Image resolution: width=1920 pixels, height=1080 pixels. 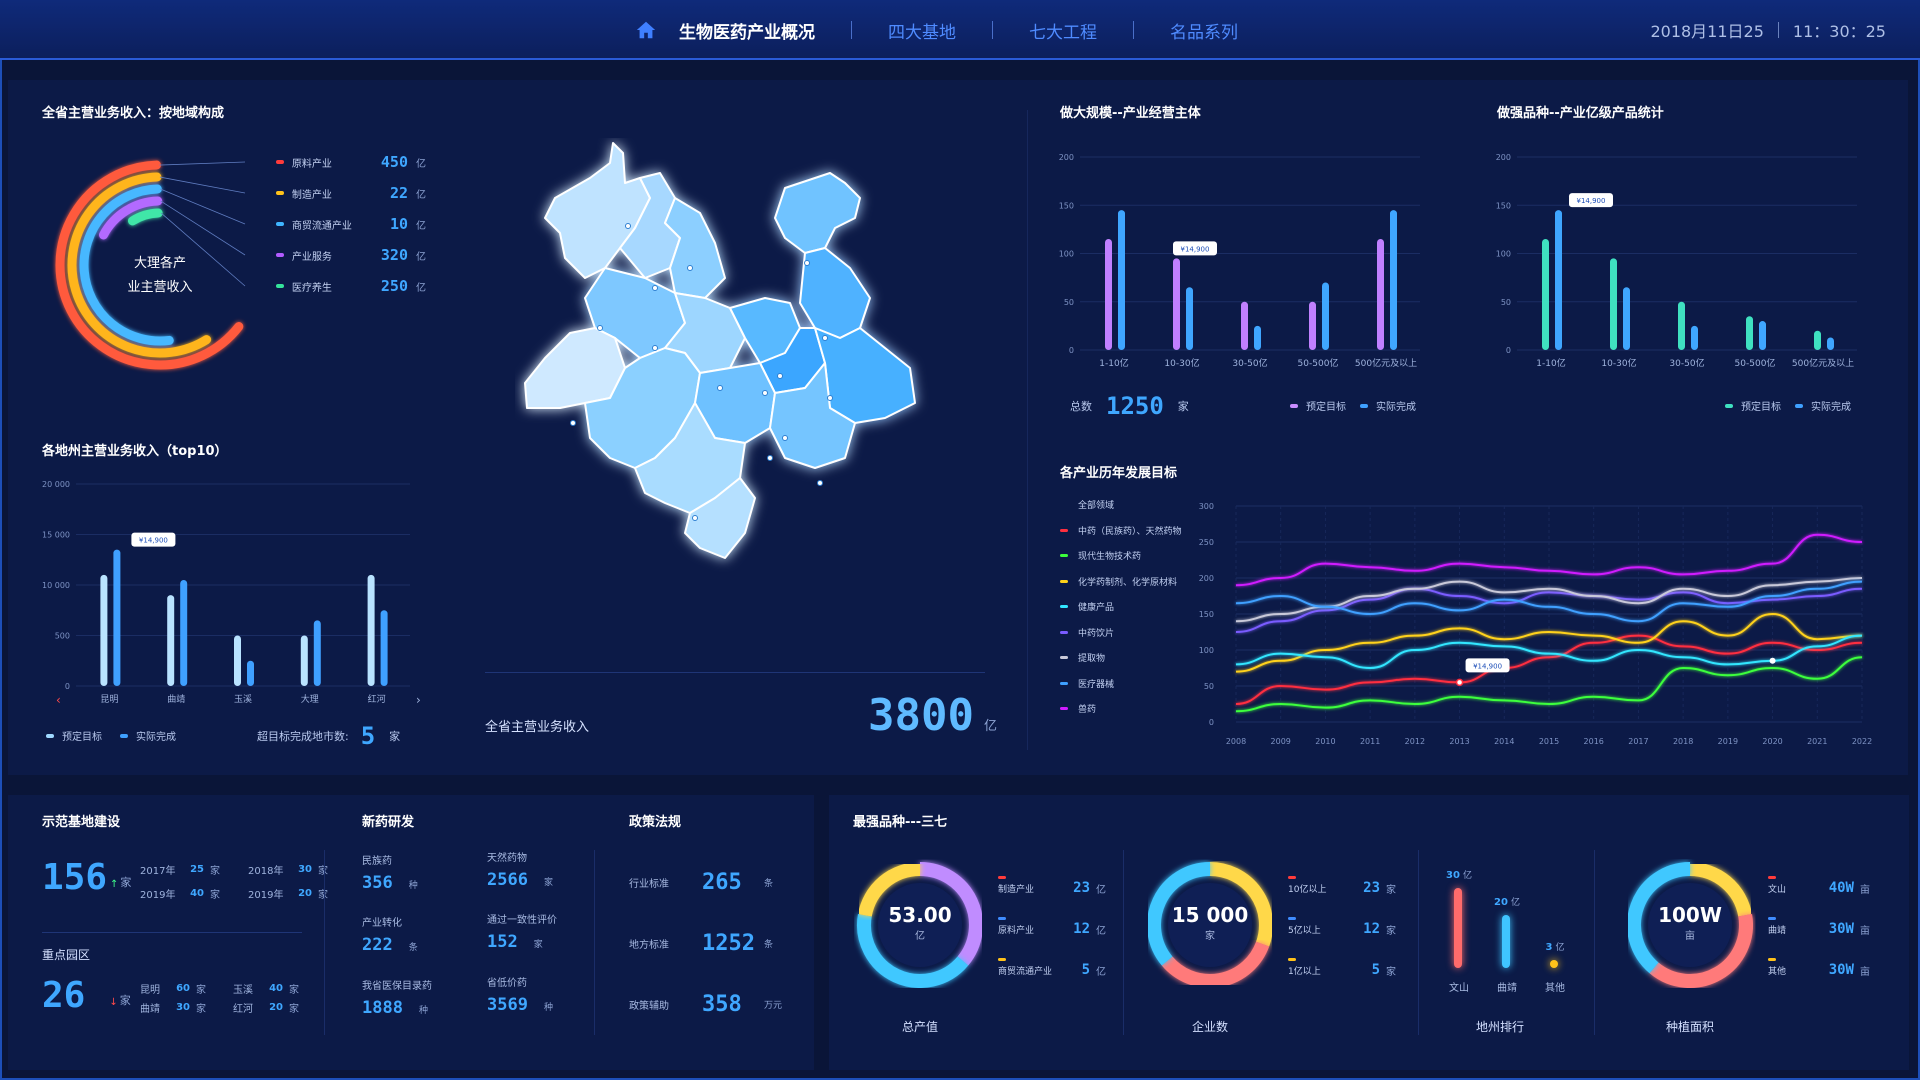 What do you see at coordinates (922, 32) in the screenshot?
I see `nav-item-bases: 四大基地` at bounding box center [922, 32].